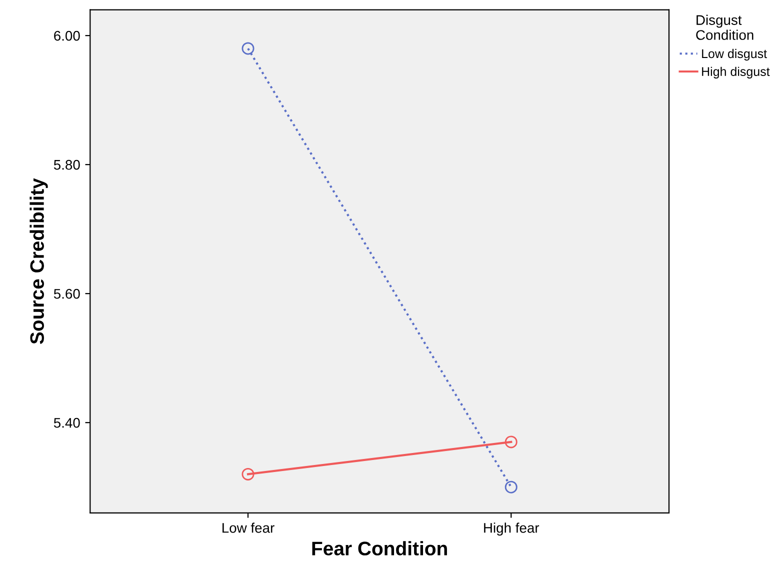 This screenshot has height=575, width=777. Describe the element at coordinates (512, 529) in the screenshot. I see `x-tick-label: High fear` at that location.